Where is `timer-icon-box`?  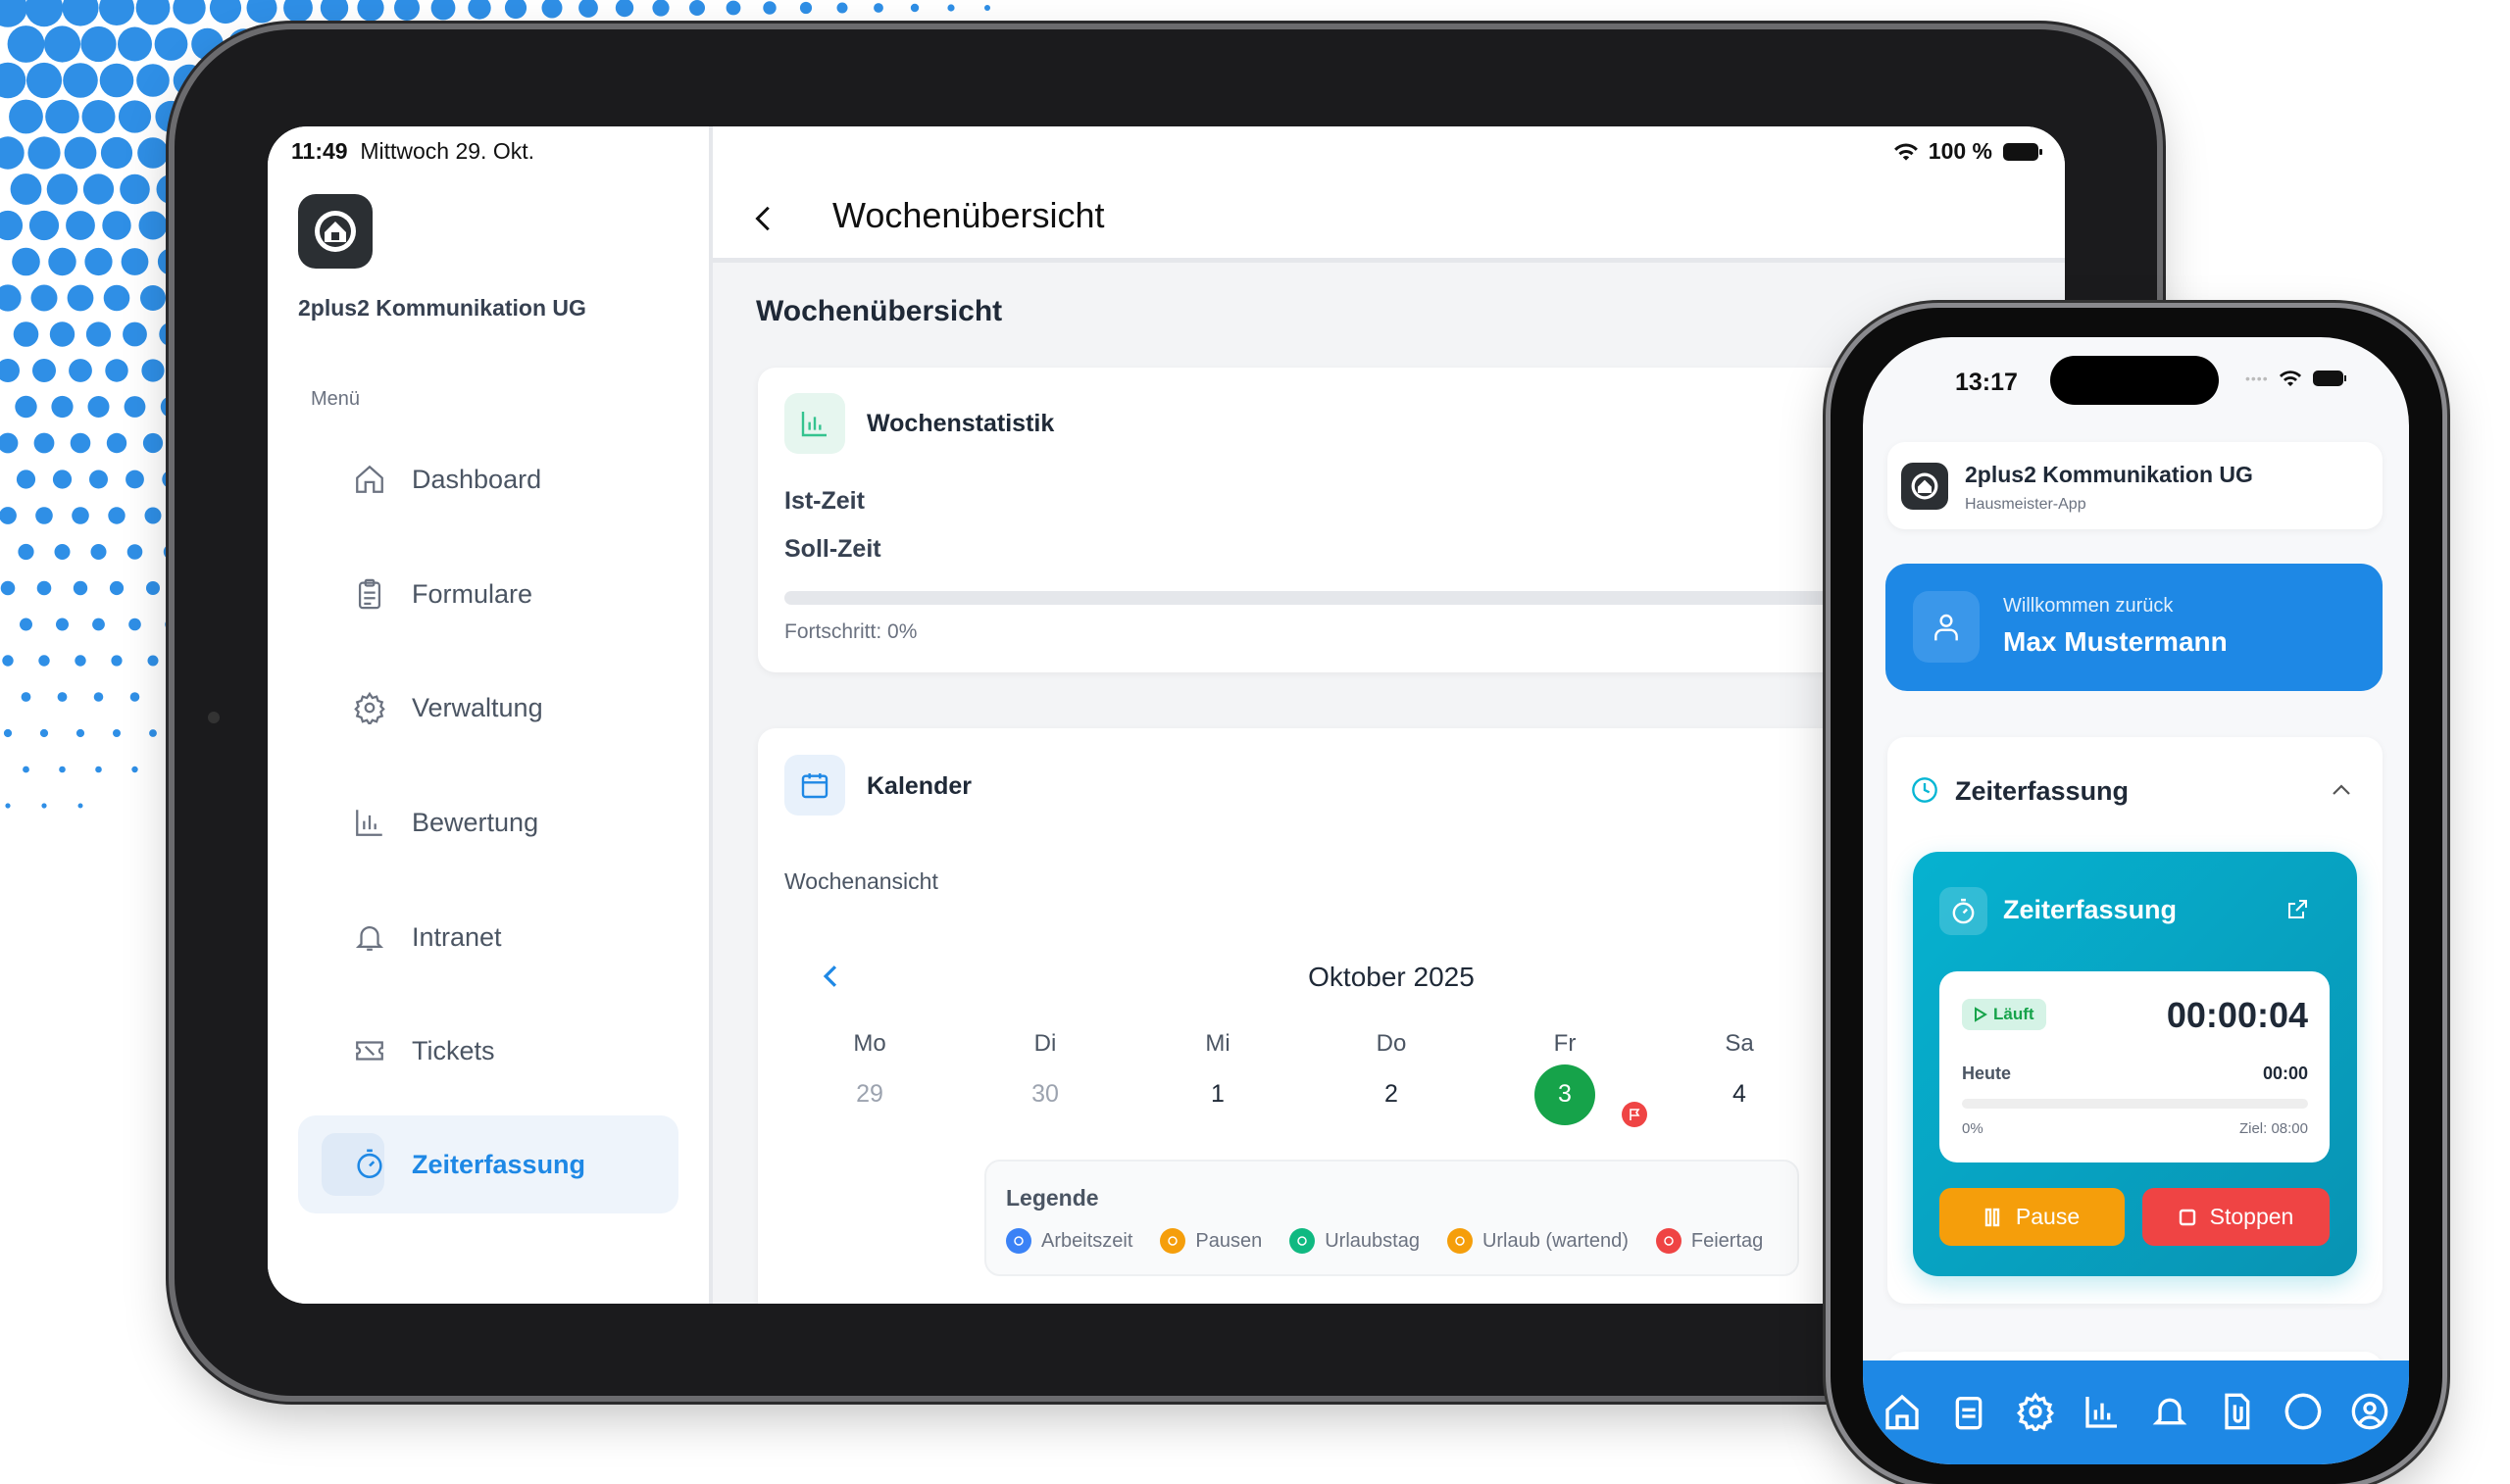 timer-icon-box is located at coordinates (1963, 911).